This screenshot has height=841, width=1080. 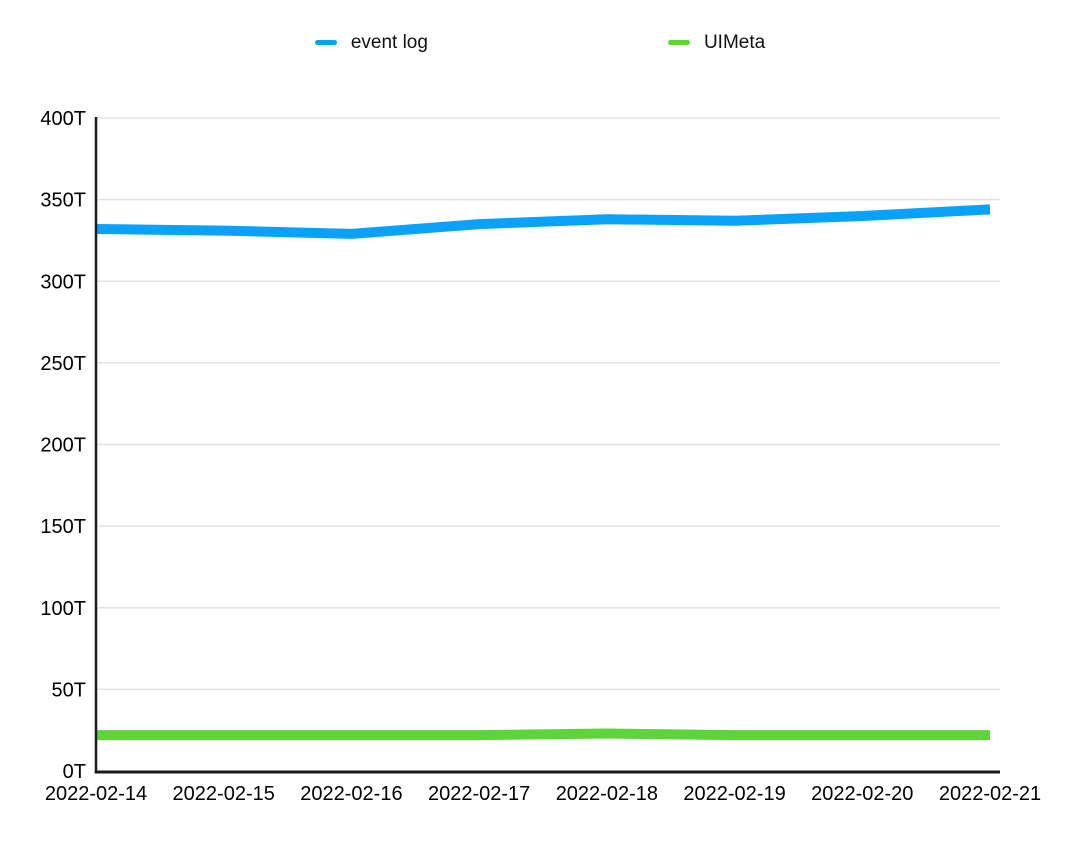 I want to click on event-log-line, so click(x=543, y=221).